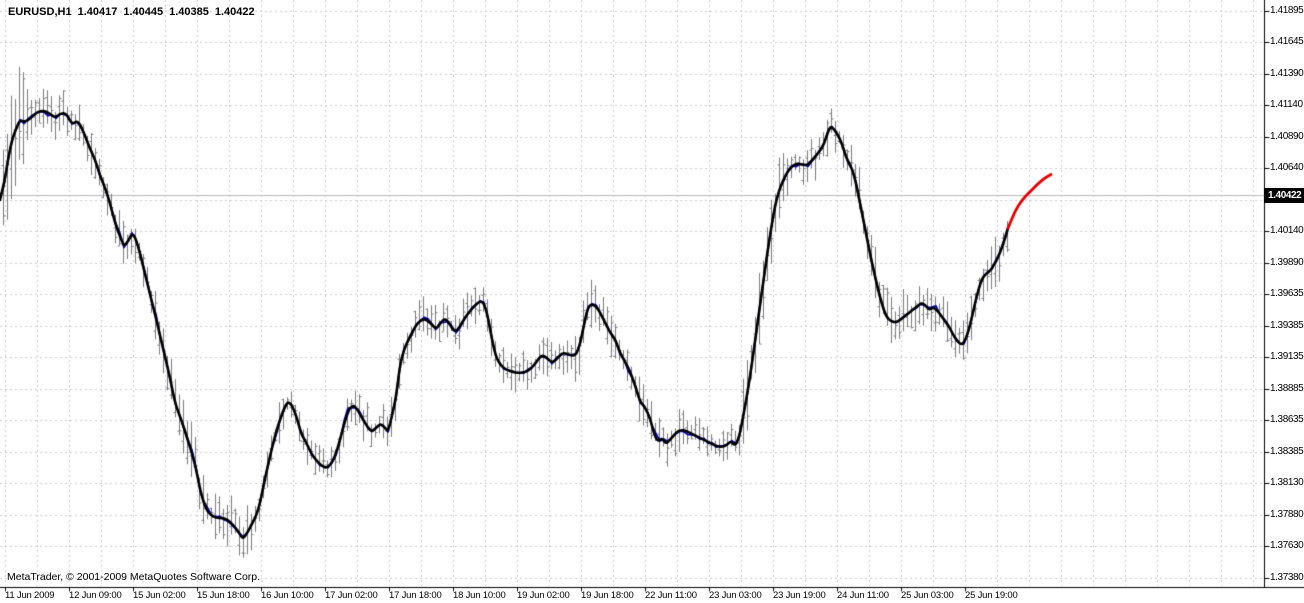 The width and height of the screenshot is (1304, 603). Describe the element at coordinates (234, 12) in the screenshot. I see `ohlc-close-value: 1.40422` at that location.